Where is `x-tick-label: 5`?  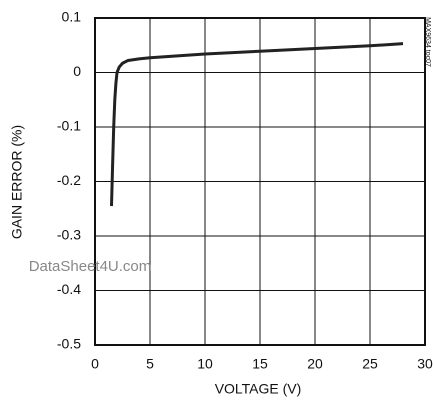 x-tick-label: 5 is located at coordinates (150, 364).